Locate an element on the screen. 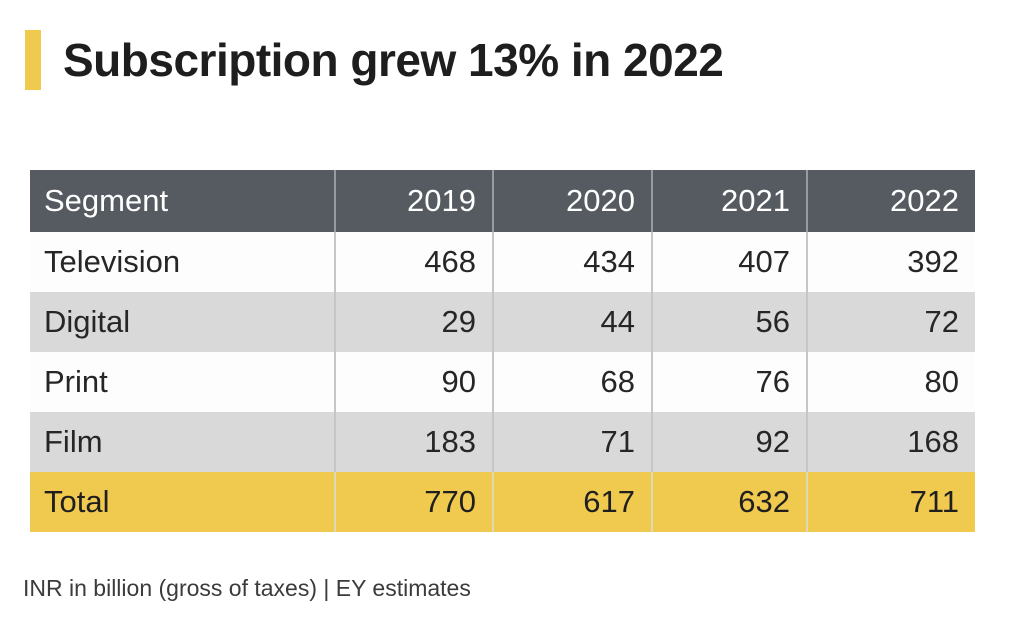 Image resolution: width=1024 pixels, height=618 pixels. cell-value: 617 is located at coordinates (572, 502).